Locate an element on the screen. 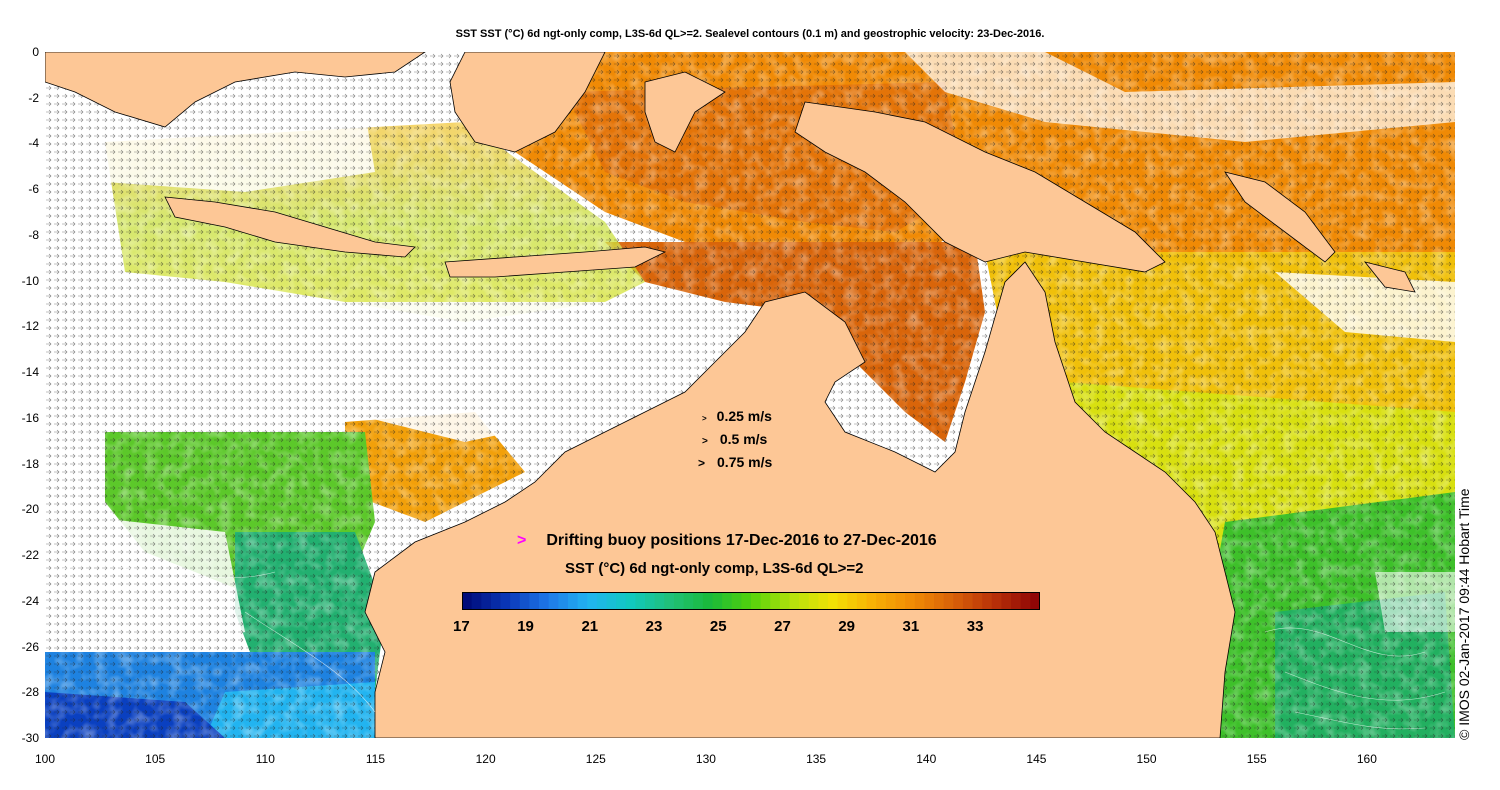 Image resolution: width=1500 pixels, height=790 pixels. lat-tick-label: -28 is located at coordinates (30, 692).